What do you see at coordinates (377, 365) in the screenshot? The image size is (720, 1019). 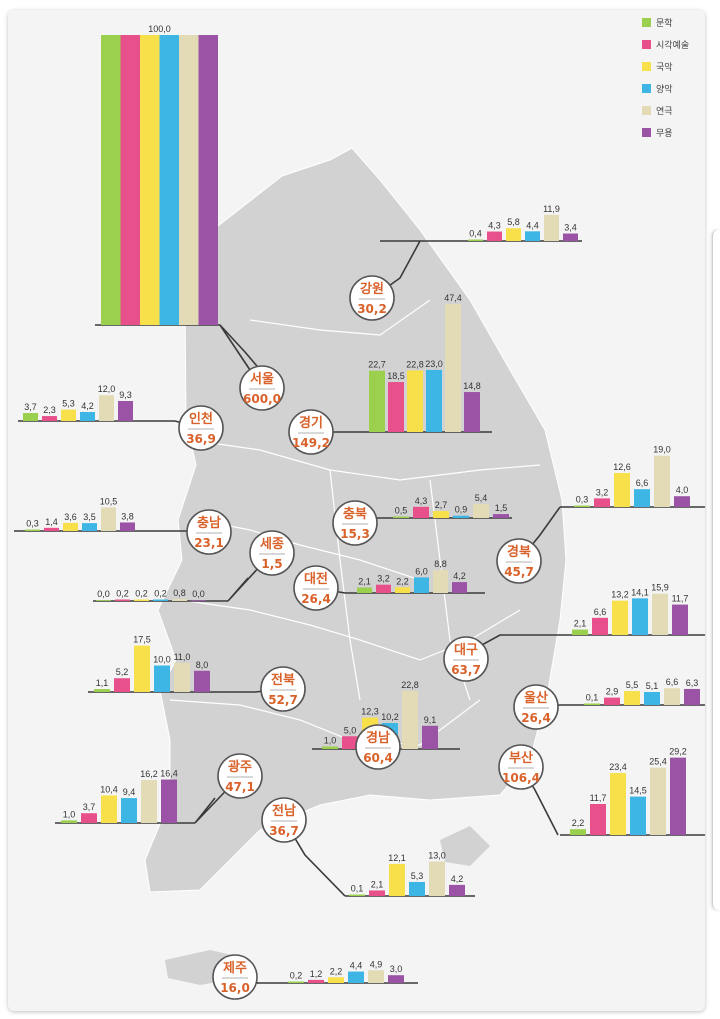 I see `data-label-2-0: 22,7` at bounding box center [377, 365].